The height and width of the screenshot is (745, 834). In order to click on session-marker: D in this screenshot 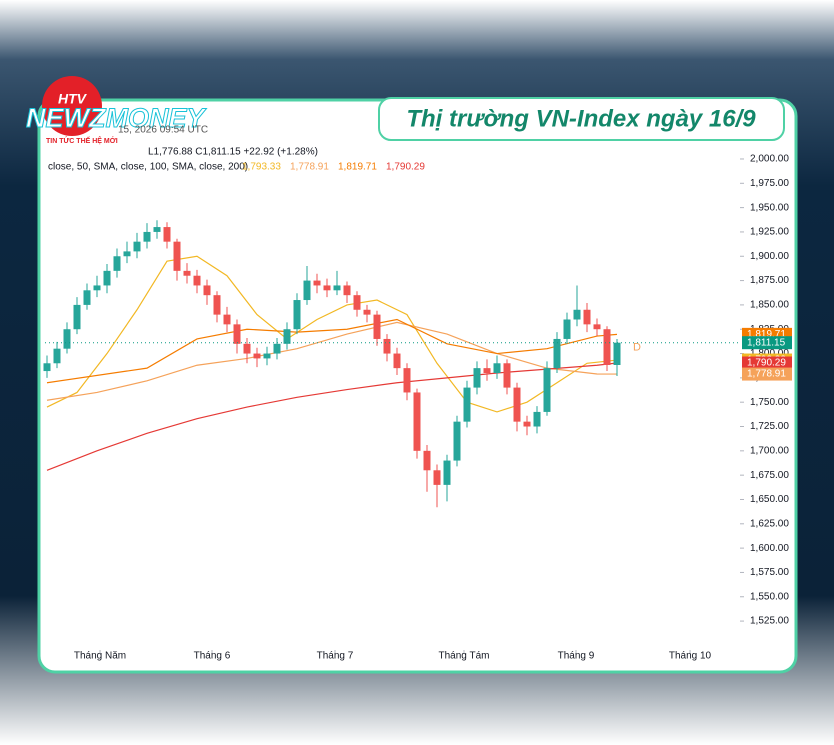, I will do `click(637, 348)`.